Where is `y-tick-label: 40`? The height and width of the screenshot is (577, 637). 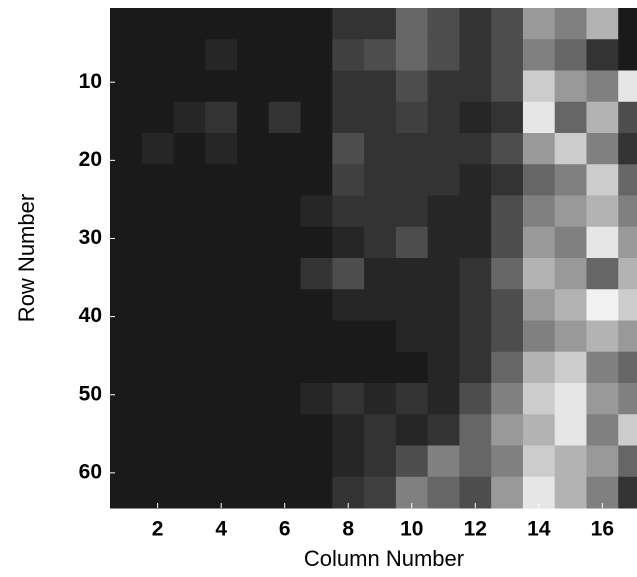
y-tick-label: 40 is located at coordinates (90, 315).